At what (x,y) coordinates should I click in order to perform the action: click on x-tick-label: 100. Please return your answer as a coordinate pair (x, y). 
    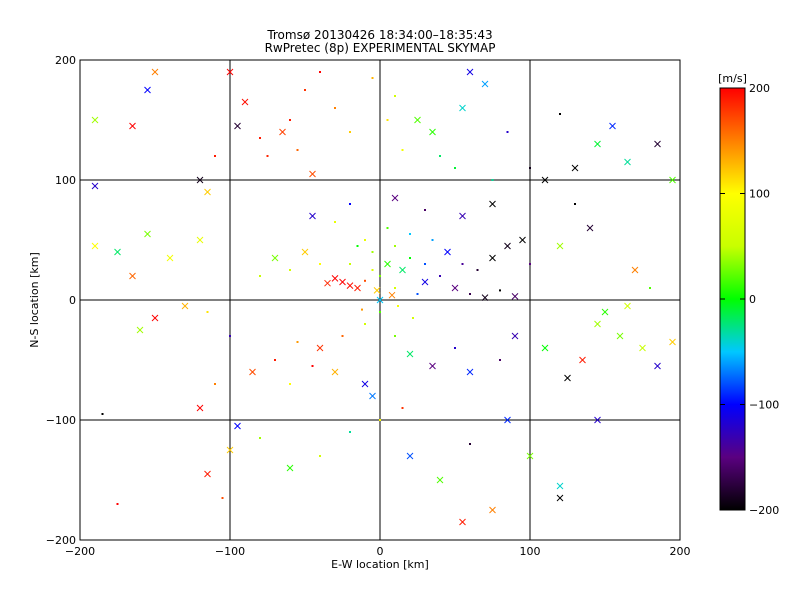
    Looking at the image, I should click on (530, 551).